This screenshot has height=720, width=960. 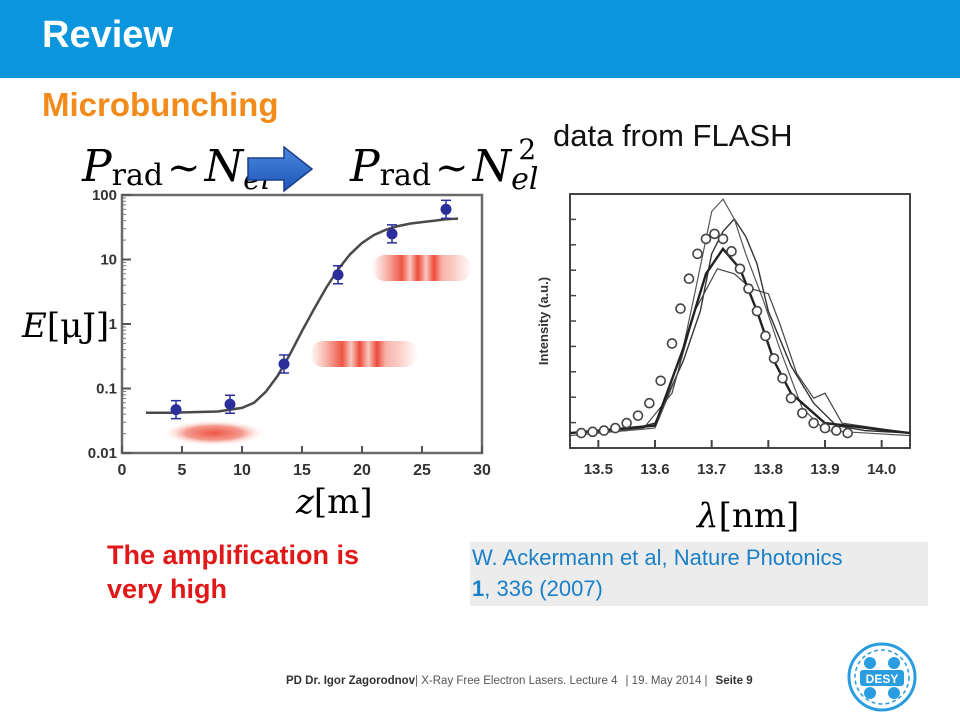 I want to click on x-tick-label: 13.6, so click(x=654, y=469).